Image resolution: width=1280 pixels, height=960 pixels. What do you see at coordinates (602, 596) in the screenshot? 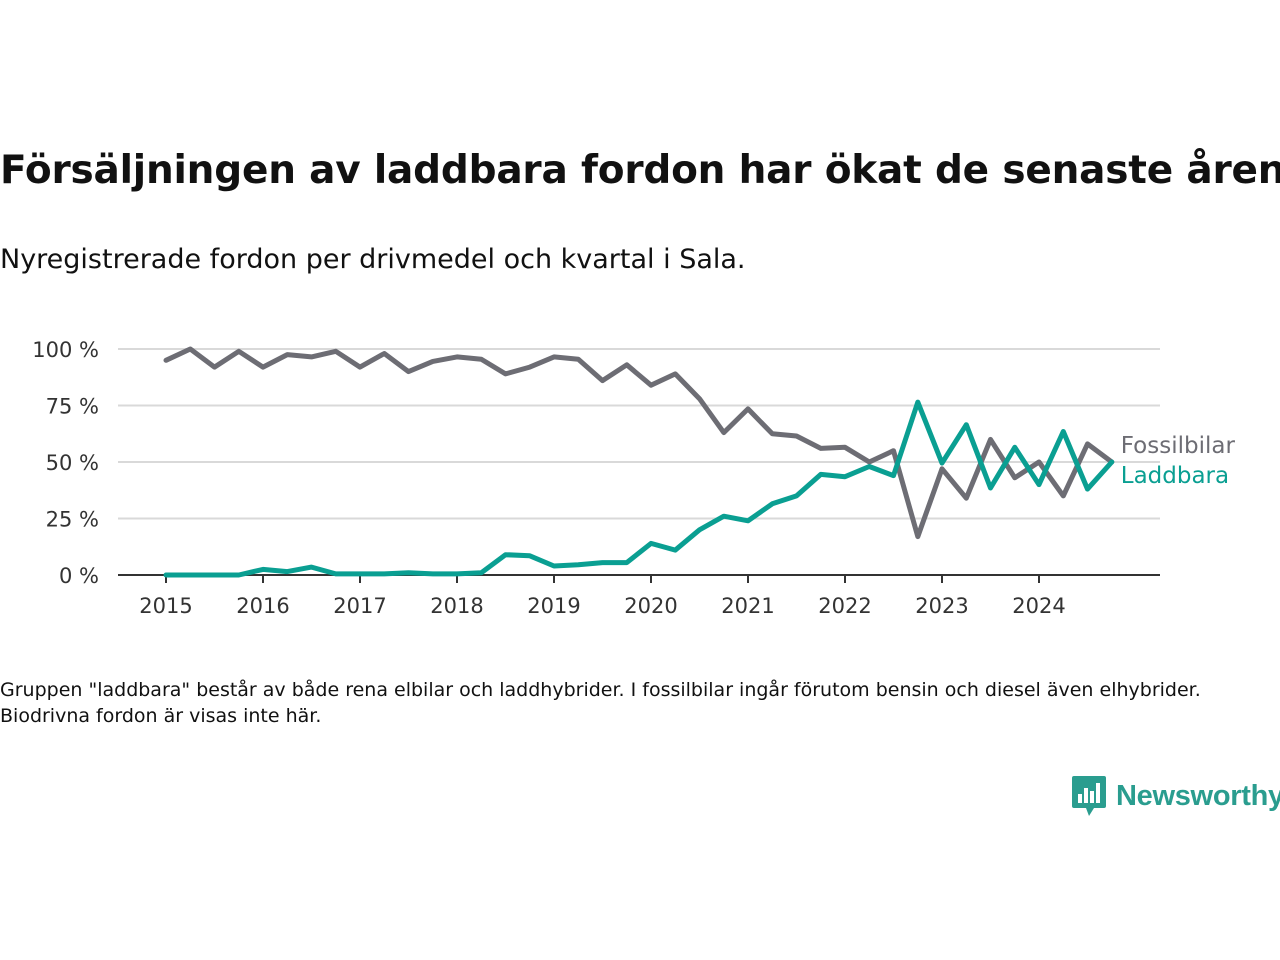
I see `x-axis-ticks: 2015 2016 2017 2018 2019 2020 2021 2022 2023 2024` at bounding box center [602, 596].